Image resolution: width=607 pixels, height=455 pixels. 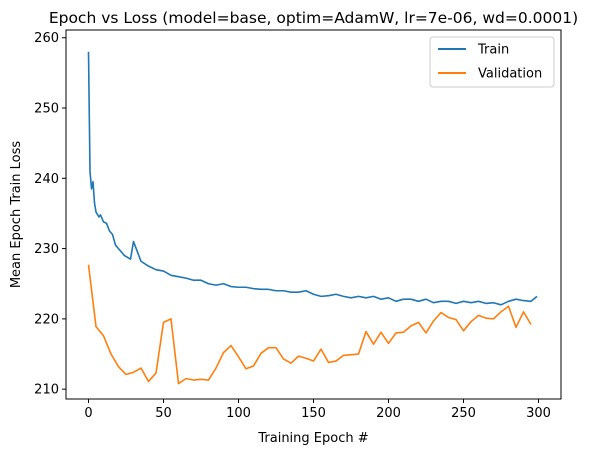 What do you see at coordinates (538, 413) in the screenshot?
I see `x-tick-label: 300` at bounding box center [538, 413].